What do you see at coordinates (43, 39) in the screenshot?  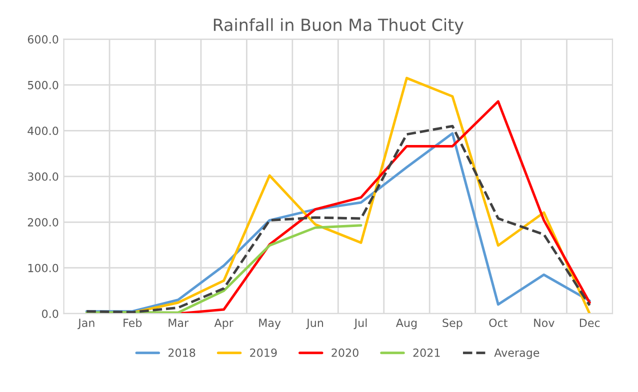 I see `y-tick-label: 600.0` at bounding box center [43, 39].